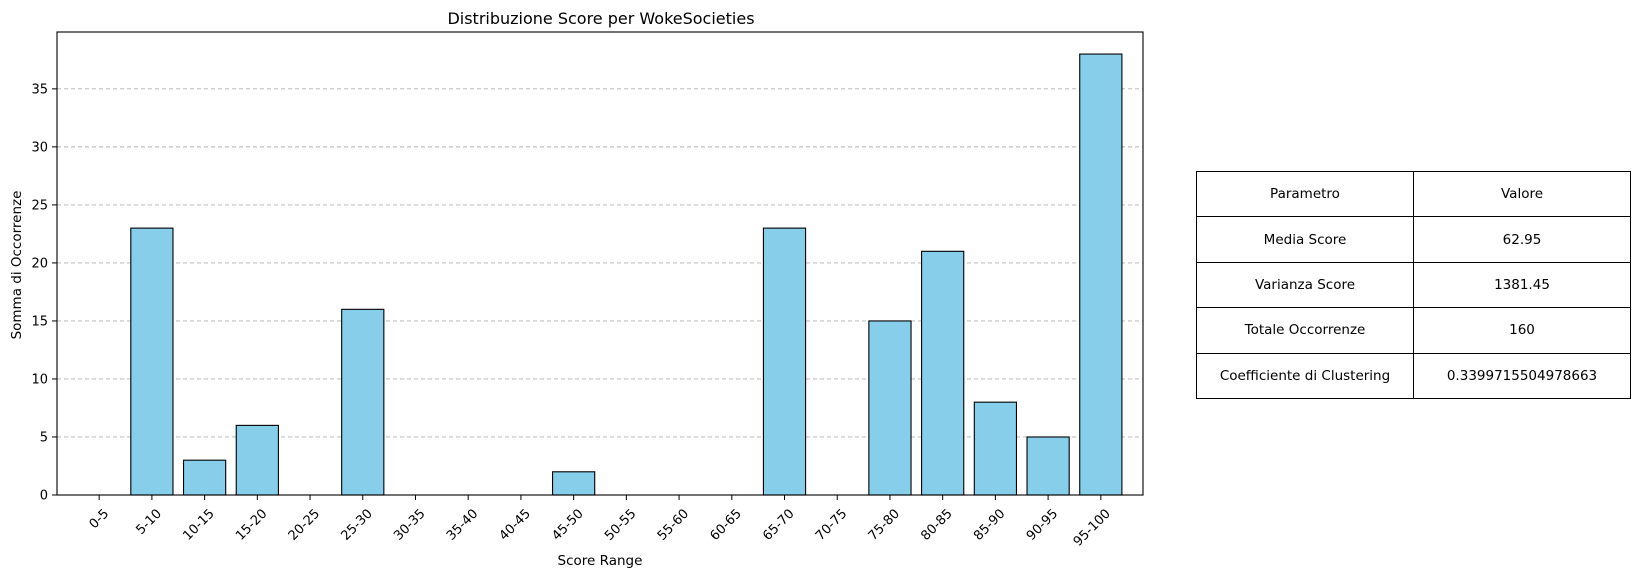 This screenshot has height=578, width=1640. I want to click on y-tick-label: 0, so click(44, 496).